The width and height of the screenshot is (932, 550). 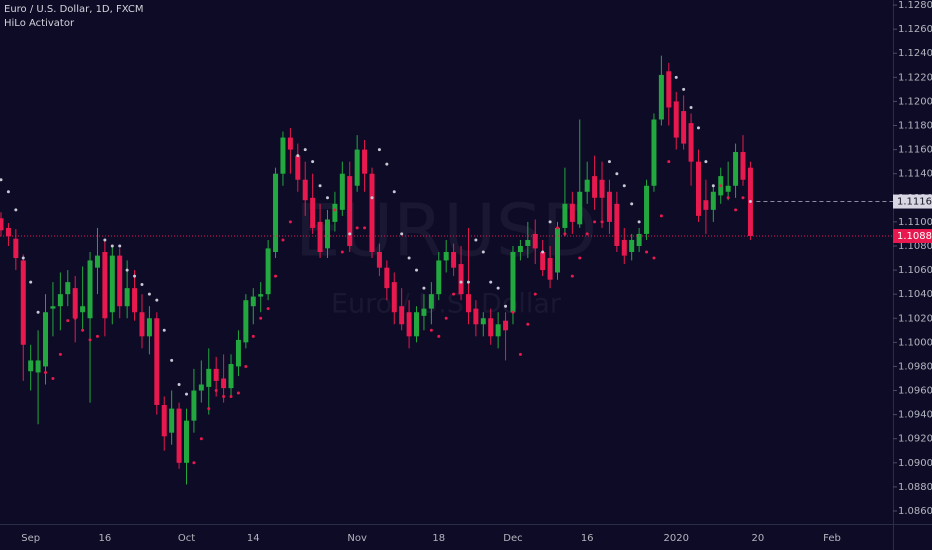 What do you see at coordinates (915, 53) in the screenshot?
I see `y-tick-label: 1.12400` at bounding box center [915, 53].